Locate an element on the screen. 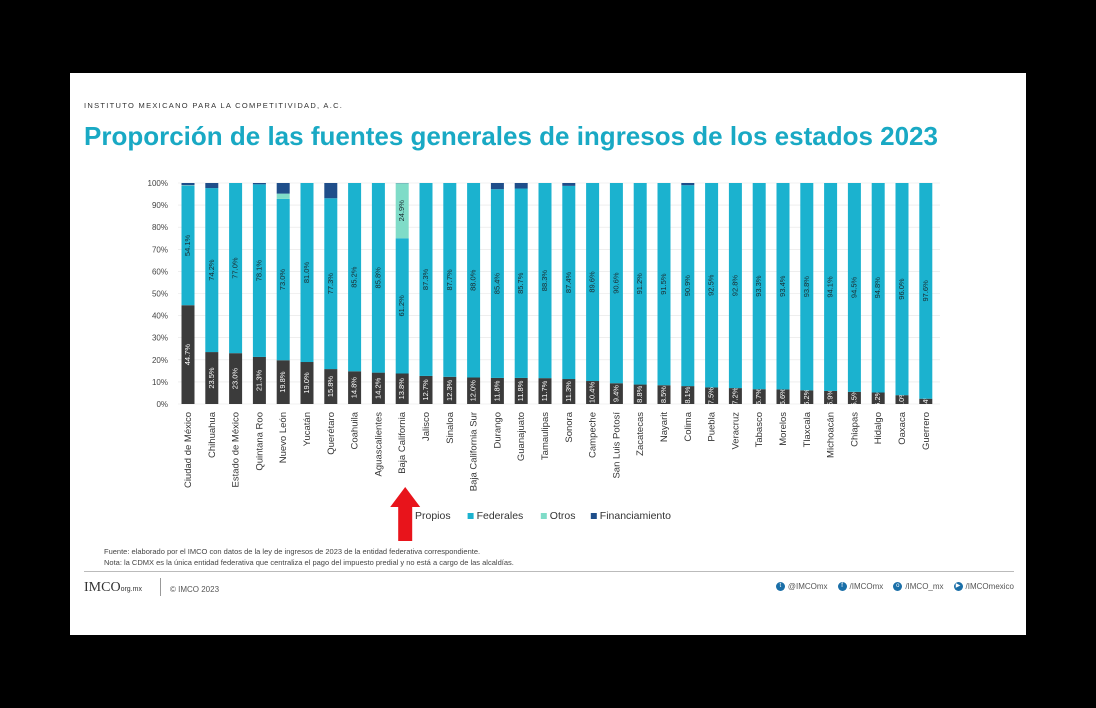 The width and height of the screenshot is (1096, 708). bar-federales-guanajuato is located at coordinates (521, 283).